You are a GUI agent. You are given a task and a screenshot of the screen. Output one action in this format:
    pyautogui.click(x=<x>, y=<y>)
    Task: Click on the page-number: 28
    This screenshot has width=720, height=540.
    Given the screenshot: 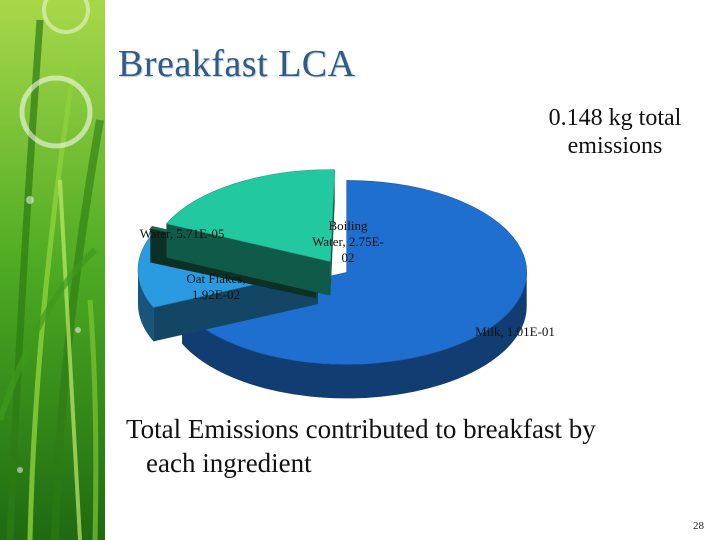 What is the action you would take?
    pyautogui.click(x=698, y=526)
    